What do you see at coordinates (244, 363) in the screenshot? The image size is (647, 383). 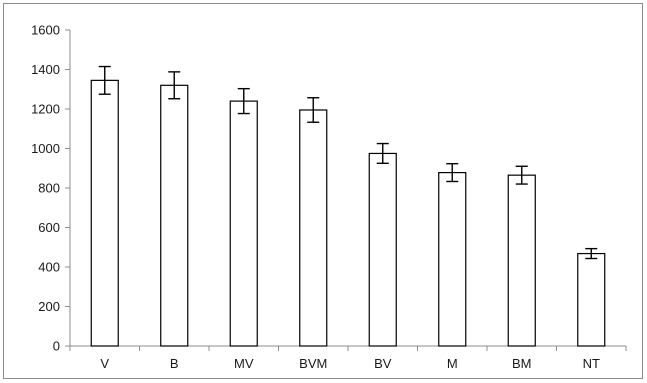 I see `x-tick-label: MV` at bounding box center [244, 363].